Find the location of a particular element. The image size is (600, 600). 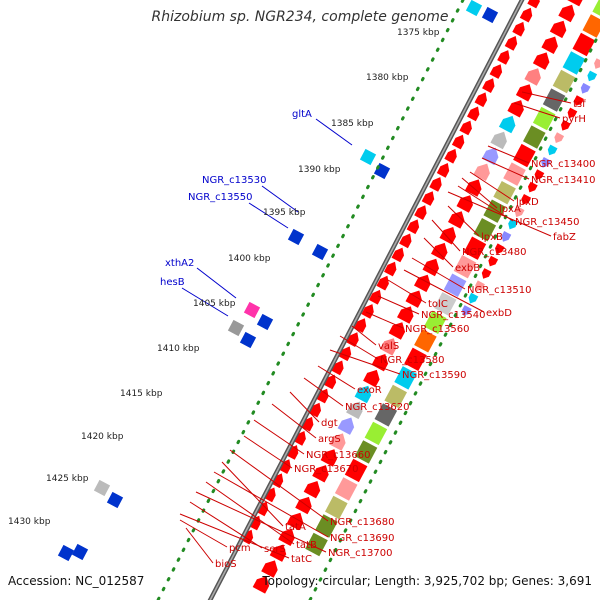

scale-tick-label: 1425 kbp is located at coordinates (67, 479).